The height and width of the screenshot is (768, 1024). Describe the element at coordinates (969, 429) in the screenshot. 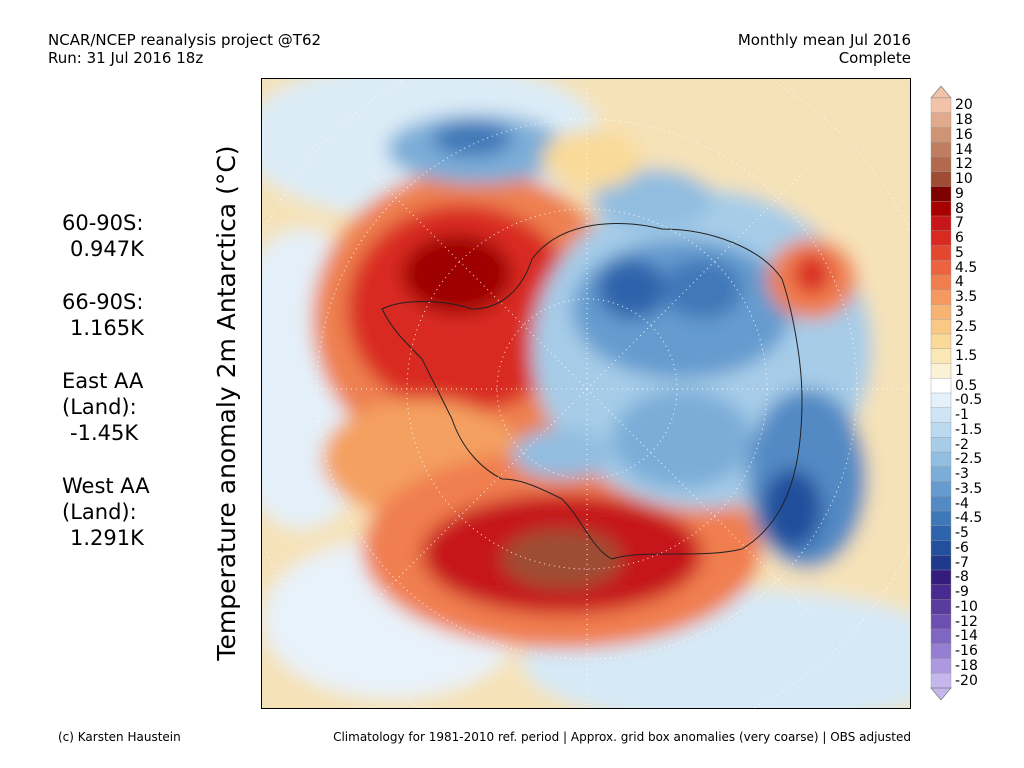

I see `colorbar-label: -1.5` at that location.